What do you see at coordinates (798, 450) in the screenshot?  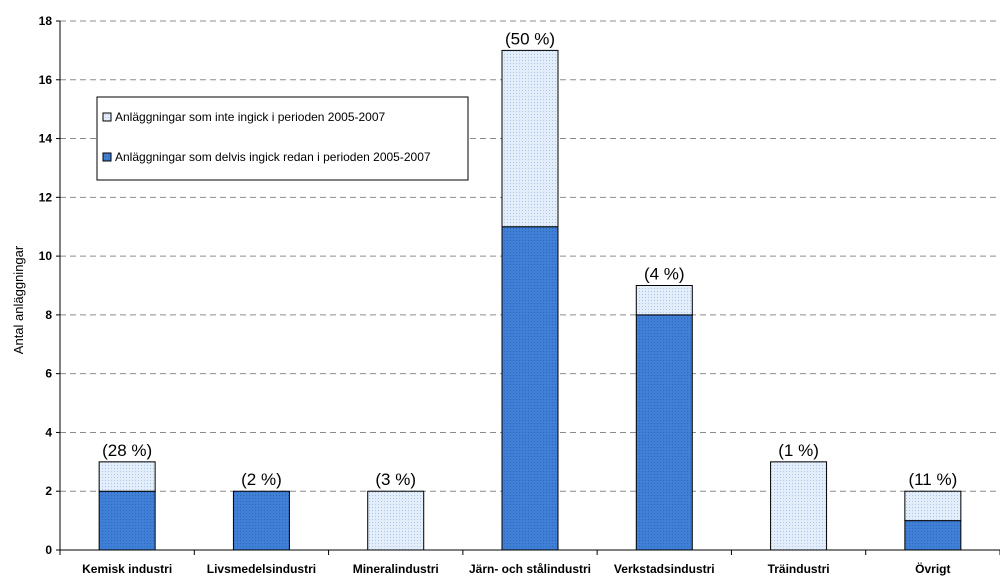 I see `percent-label: (1 %)` at bounding box center [798, 450].